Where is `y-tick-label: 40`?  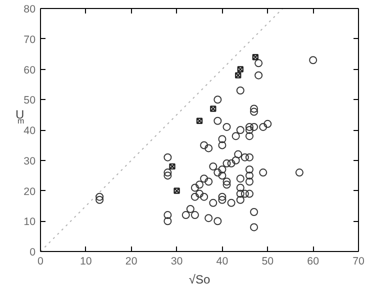
y-tick-label: 40 is located at coordinates (30, 131).